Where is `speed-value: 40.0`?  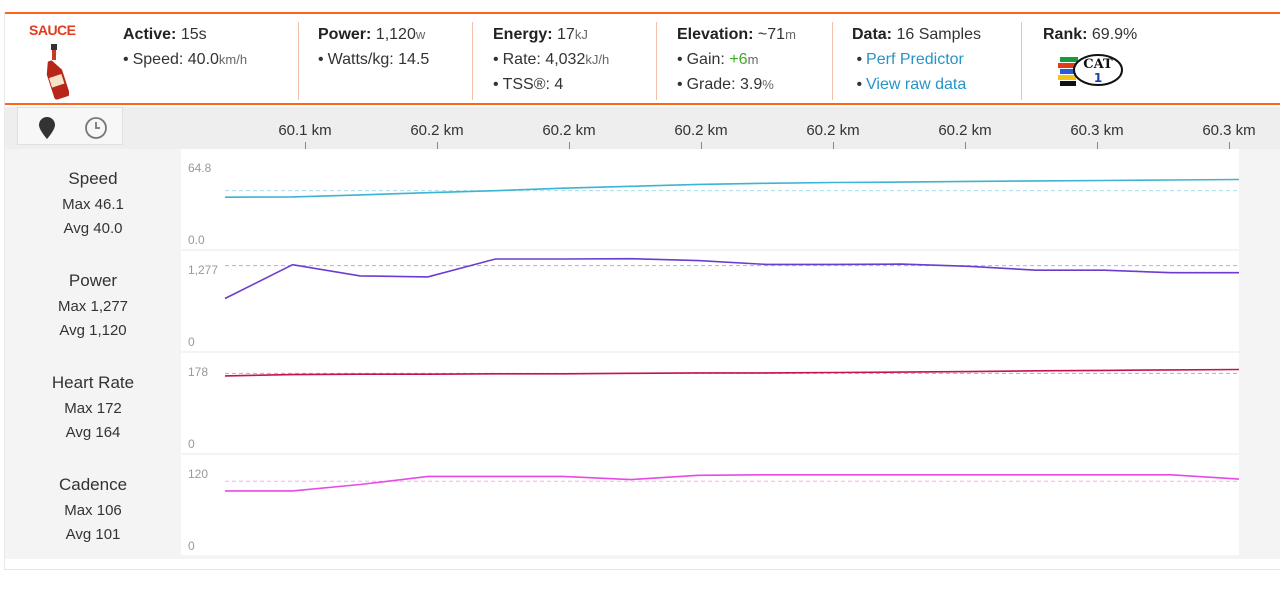 speed-value: 40.0 is located at coordinates (203, 59).